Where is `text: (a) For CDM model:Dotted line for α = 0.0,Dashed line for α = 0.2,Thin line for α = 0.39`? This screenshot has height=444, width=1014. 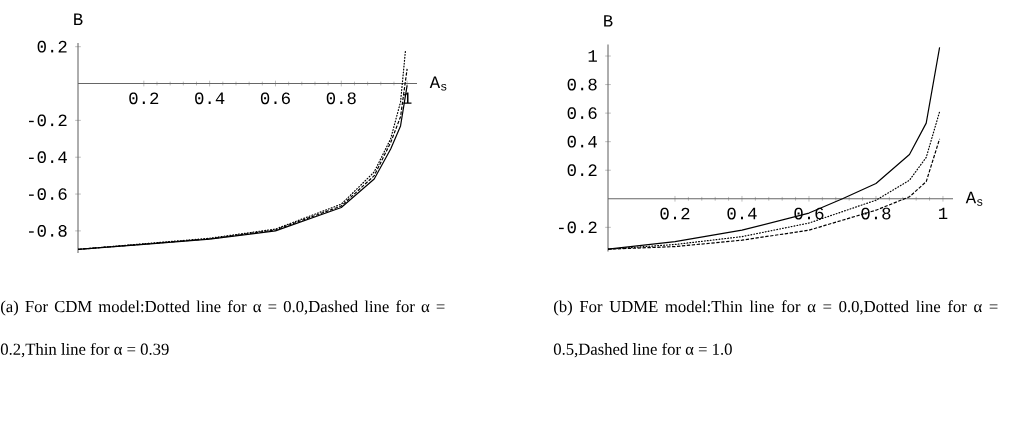 text: (a) For CDM model:Dotted line for α = 0.0,Dashed line for α = 0.2,Thin line for α = 0.39 is located at coordinates (222, 329).